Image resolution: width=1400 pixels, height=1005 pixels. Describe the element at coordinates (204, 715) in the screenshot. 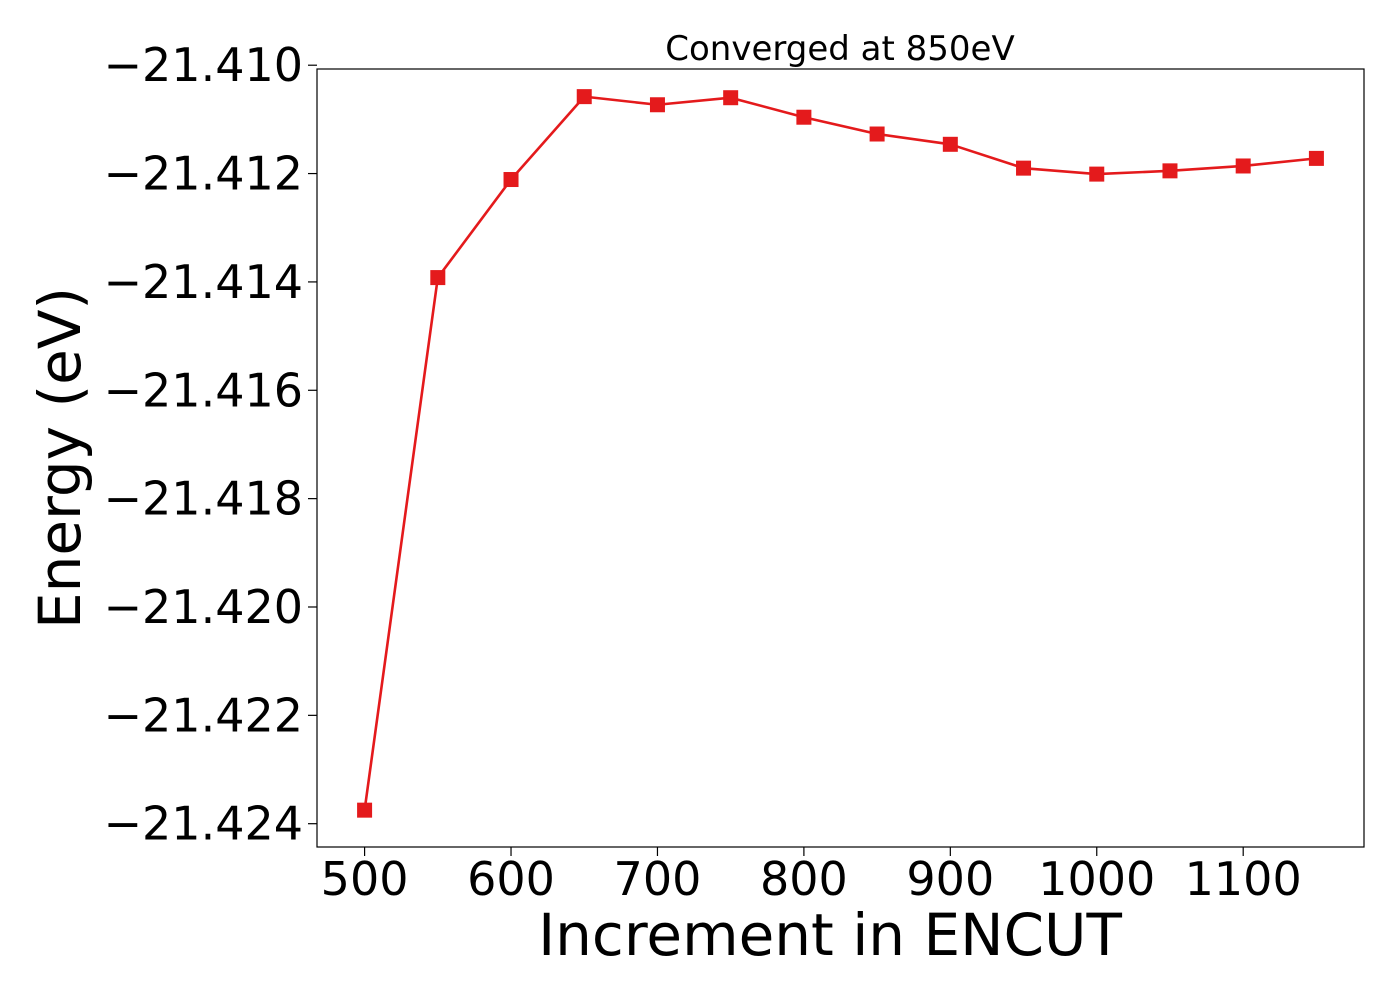

I see `y-tick-label: −21.422` at that location.